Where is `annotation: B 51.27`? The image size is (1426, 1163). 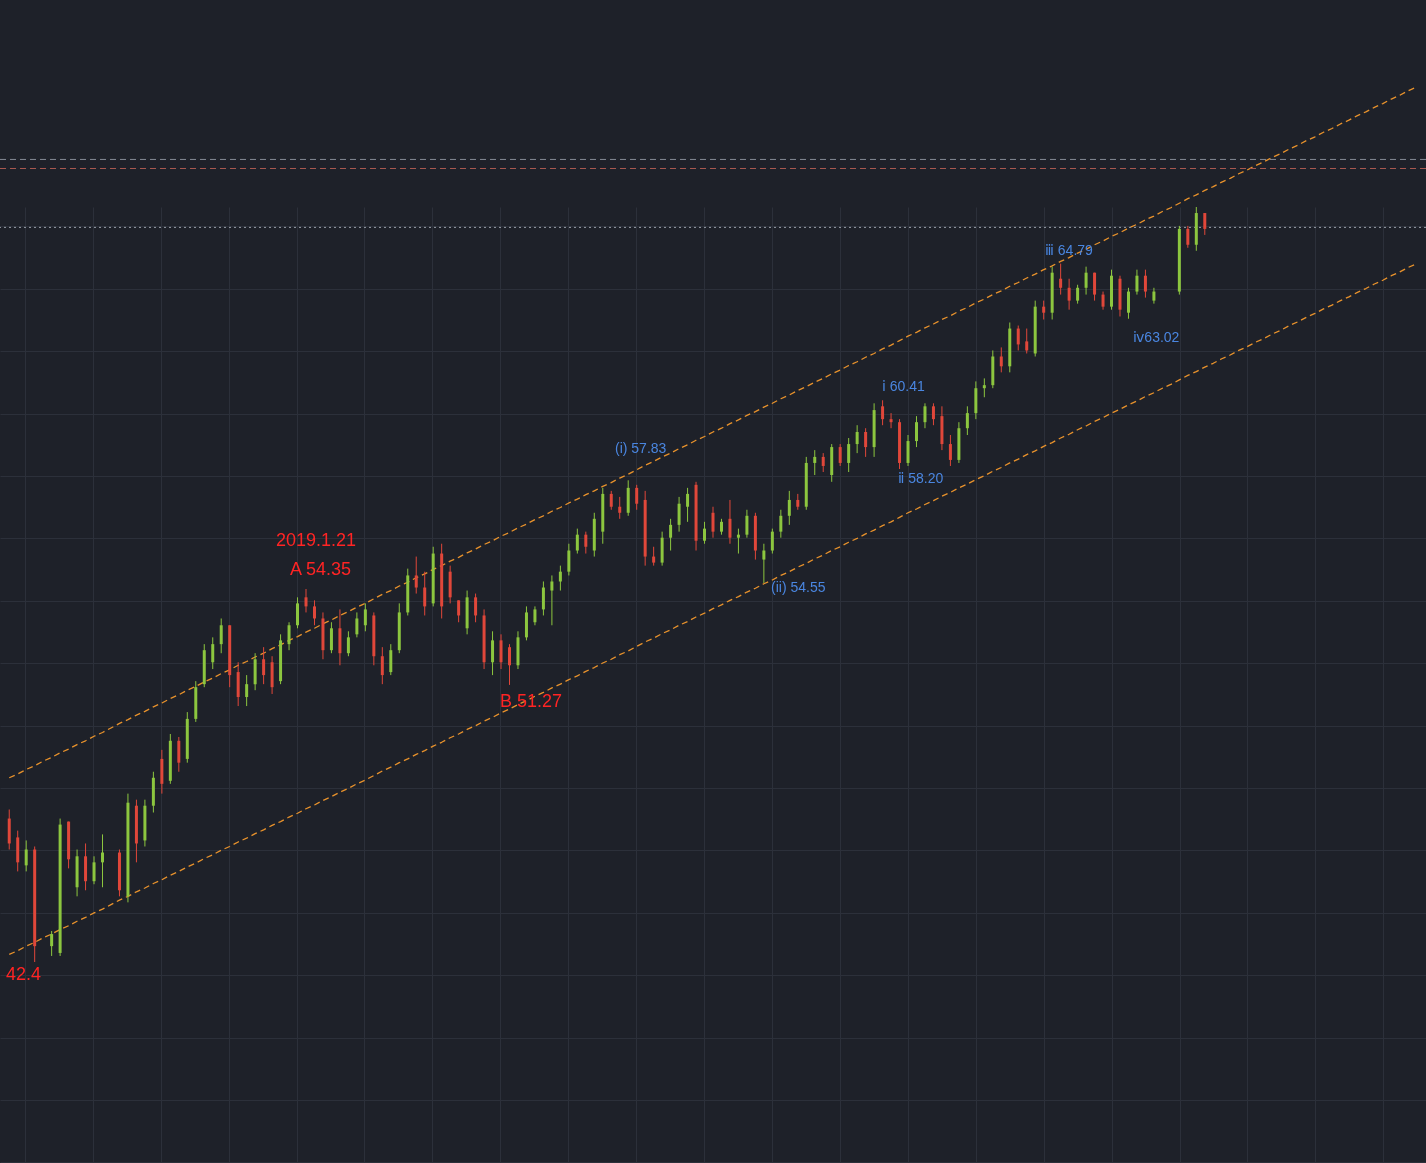 annotation: B 51.27 is located at coordinates (531, 701).